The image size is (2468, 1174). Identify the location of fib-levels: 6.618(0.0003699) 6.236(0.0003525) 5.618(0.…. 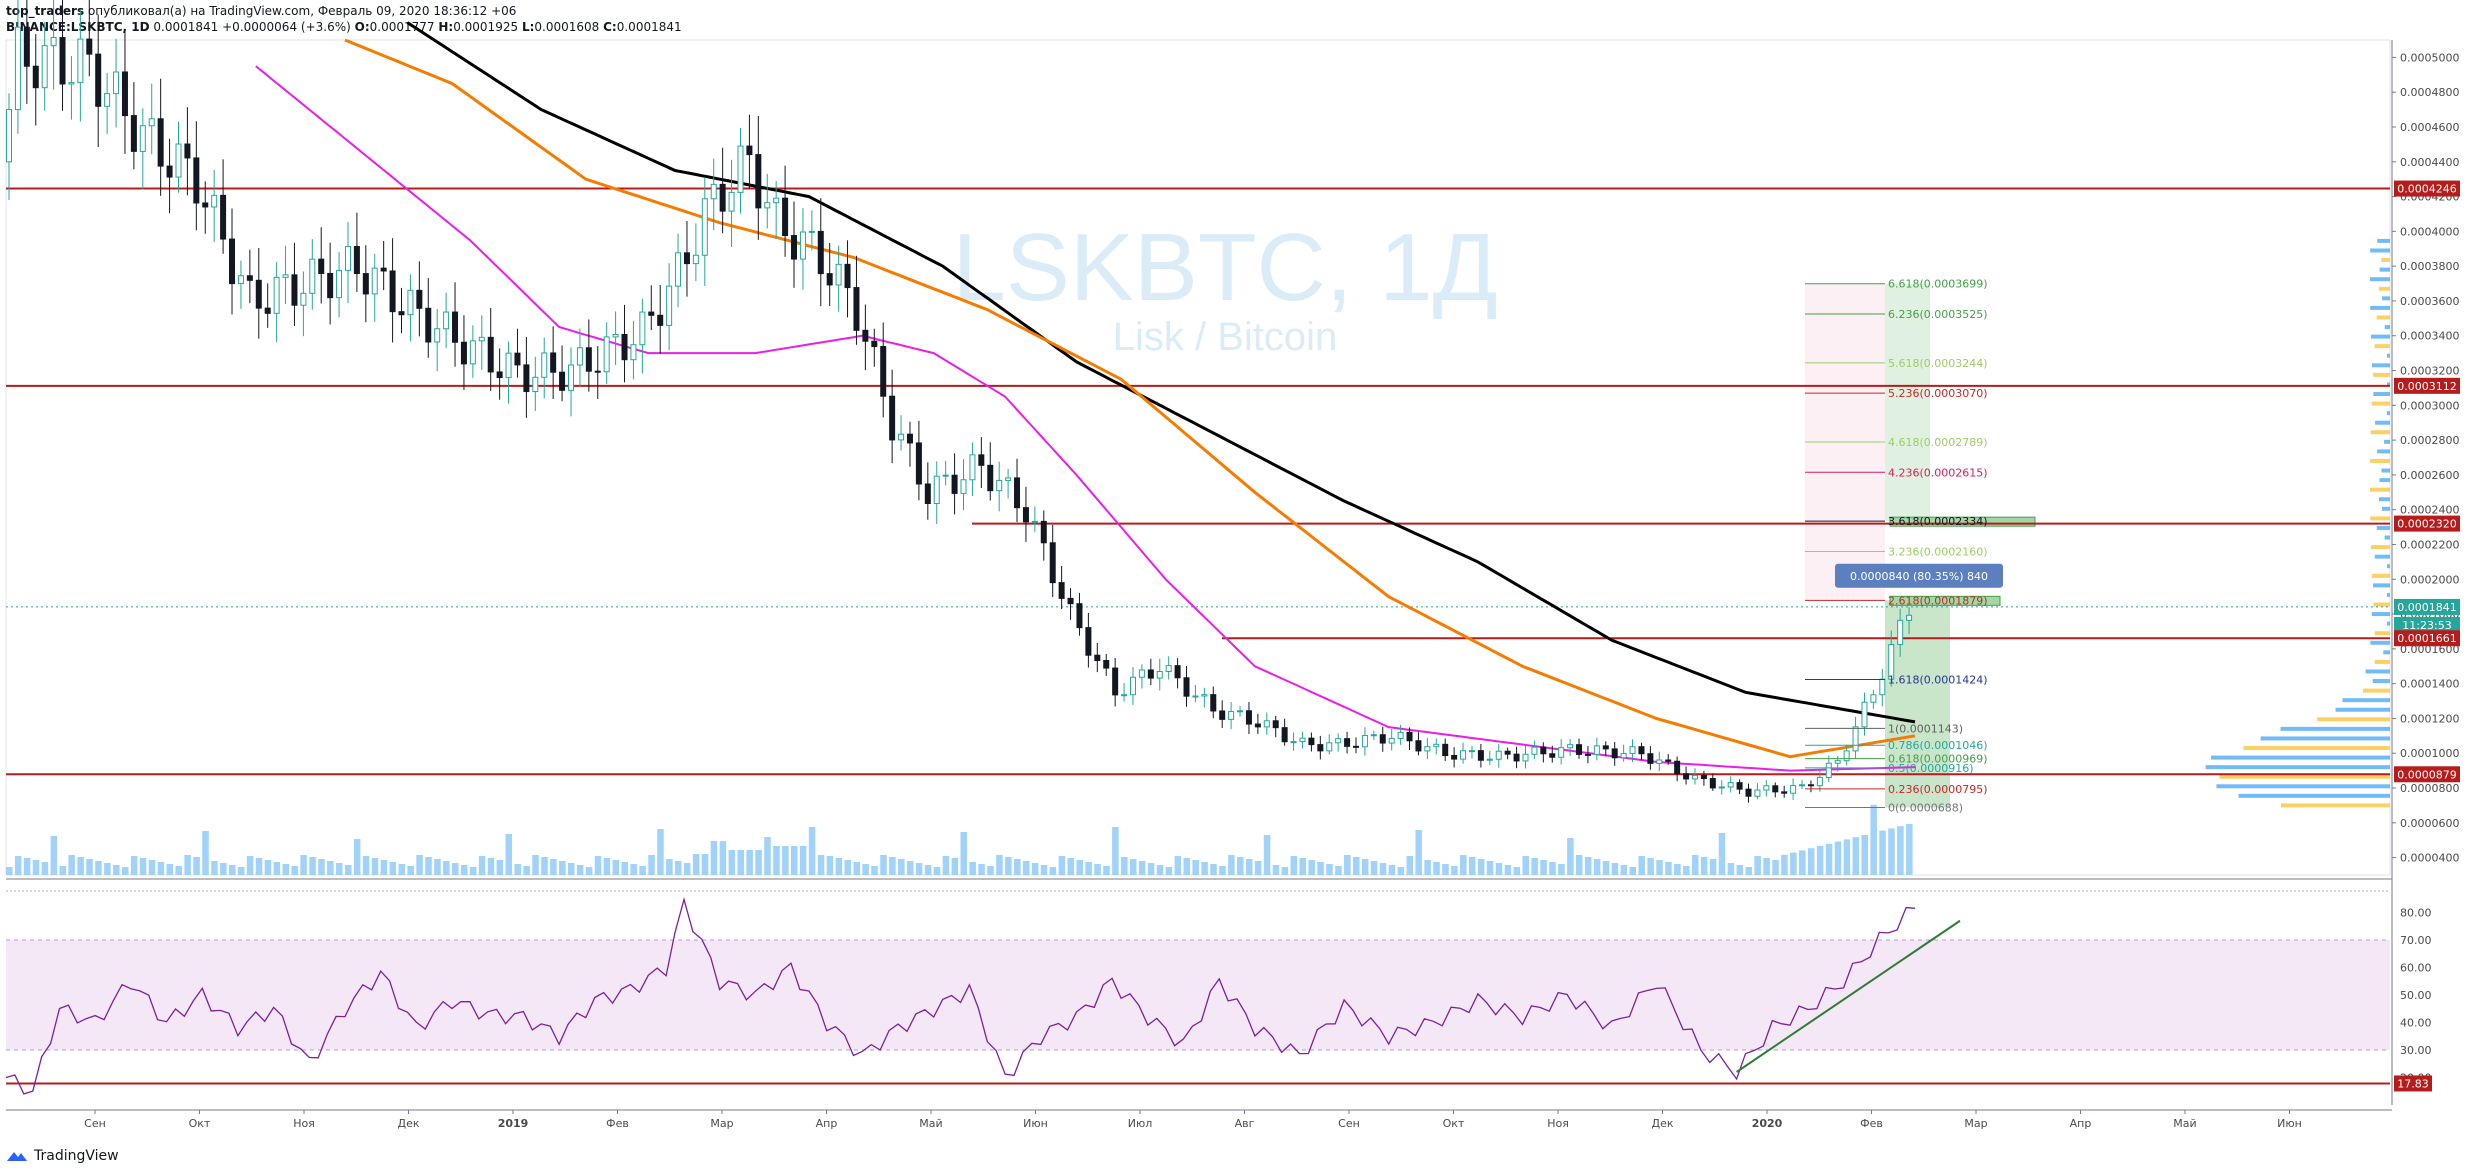
(1896, 546).